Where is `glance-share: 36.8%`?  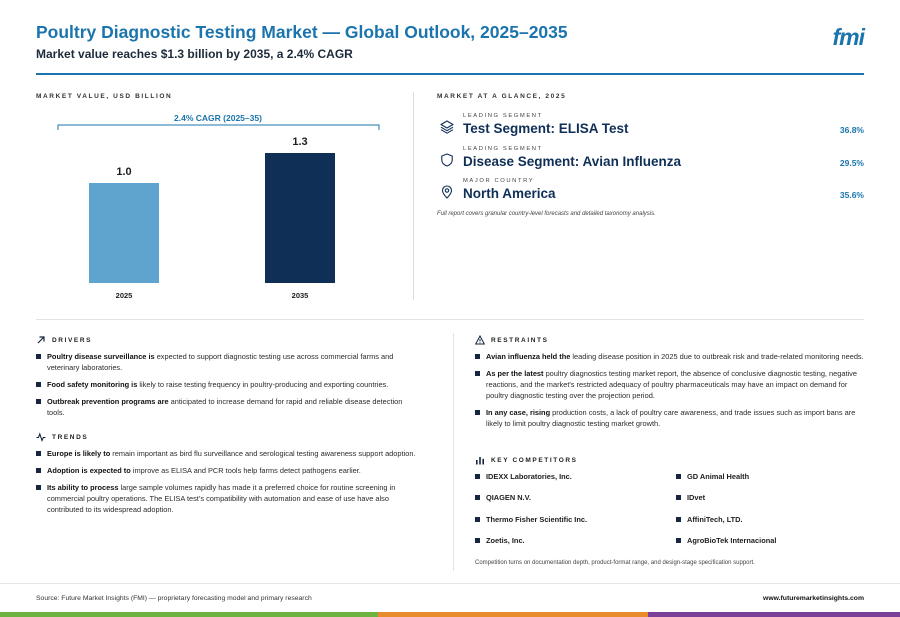
glance-share: 36.8% is located at coordinates (851, 130).